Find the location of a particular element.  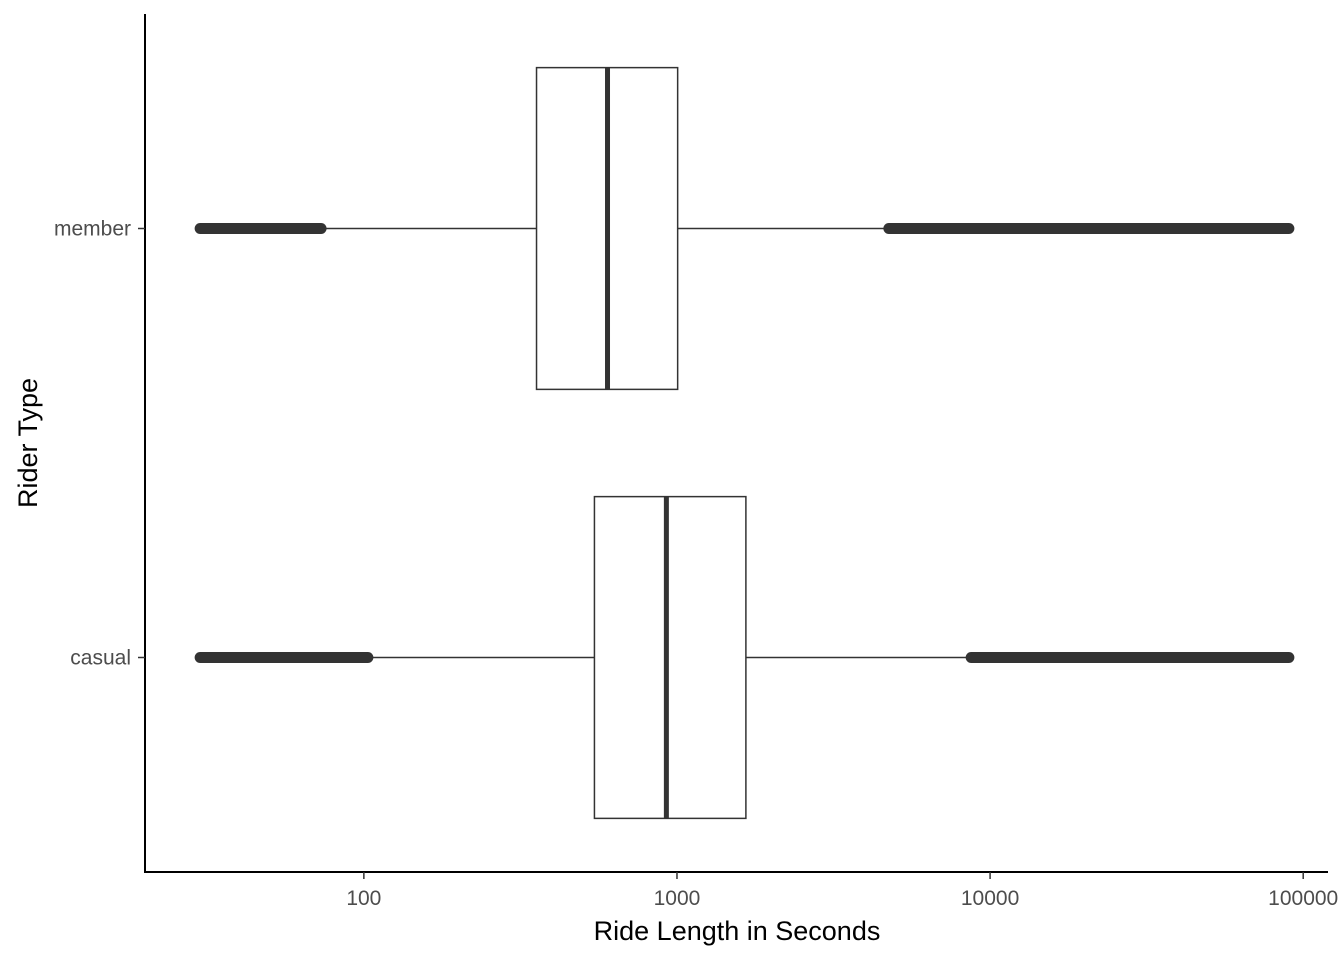

x-axis-title: Ride Length in Seconds is located at coordinates (737, 931).